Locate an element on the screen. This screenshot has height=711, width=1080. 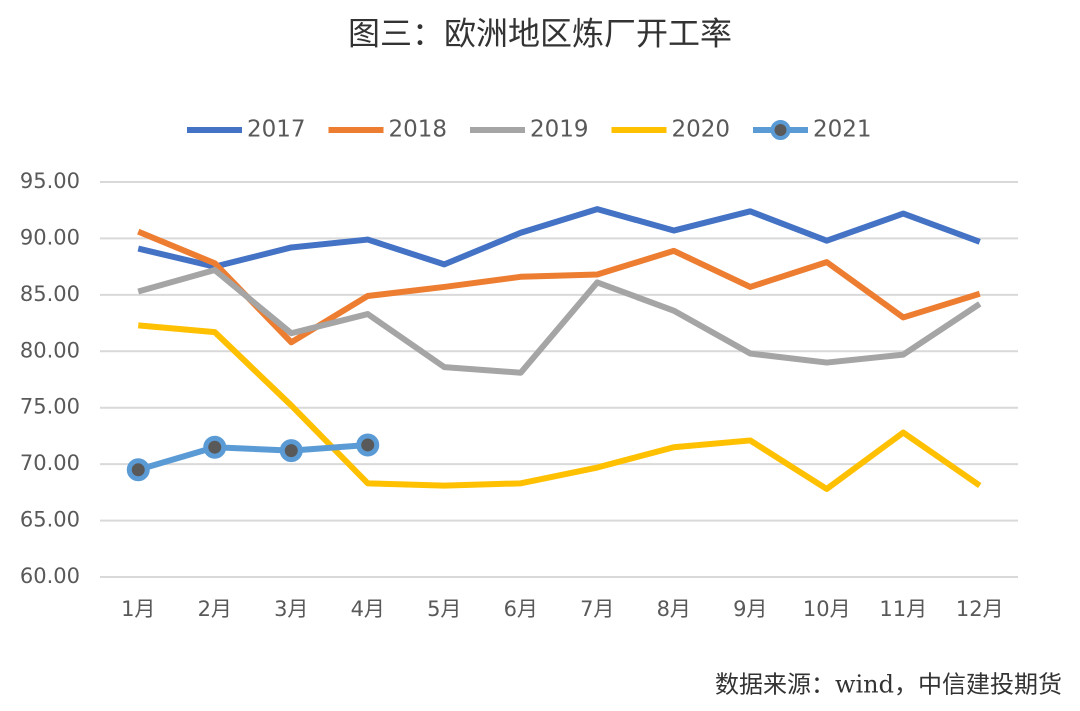
x-tick-label: 11月 is located at coordinates (903, 609).